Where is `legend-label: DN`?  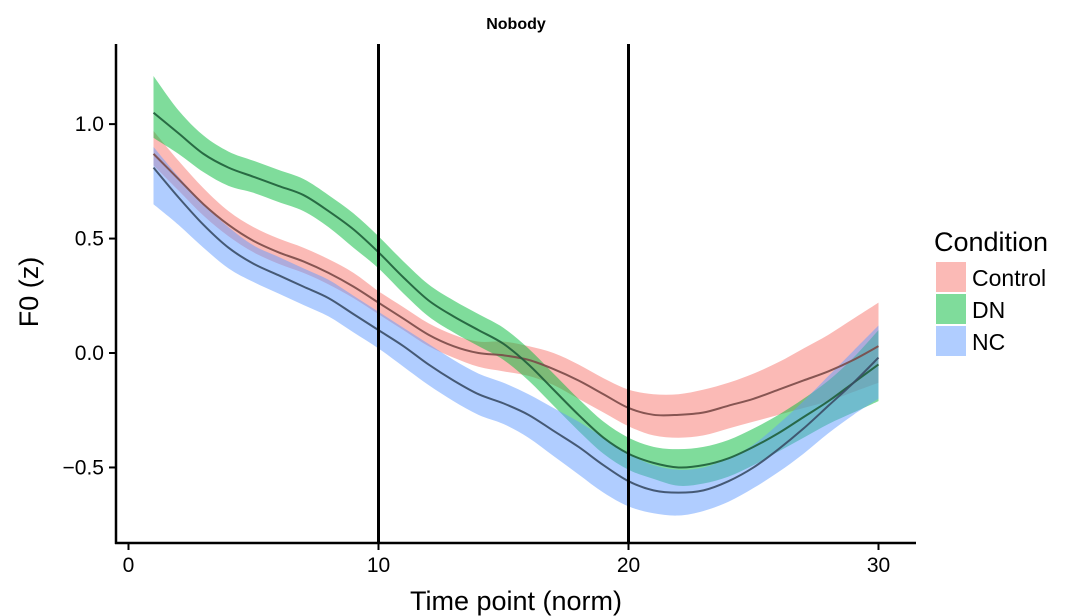 legend-label: DN is located at coordinates (988, 310).